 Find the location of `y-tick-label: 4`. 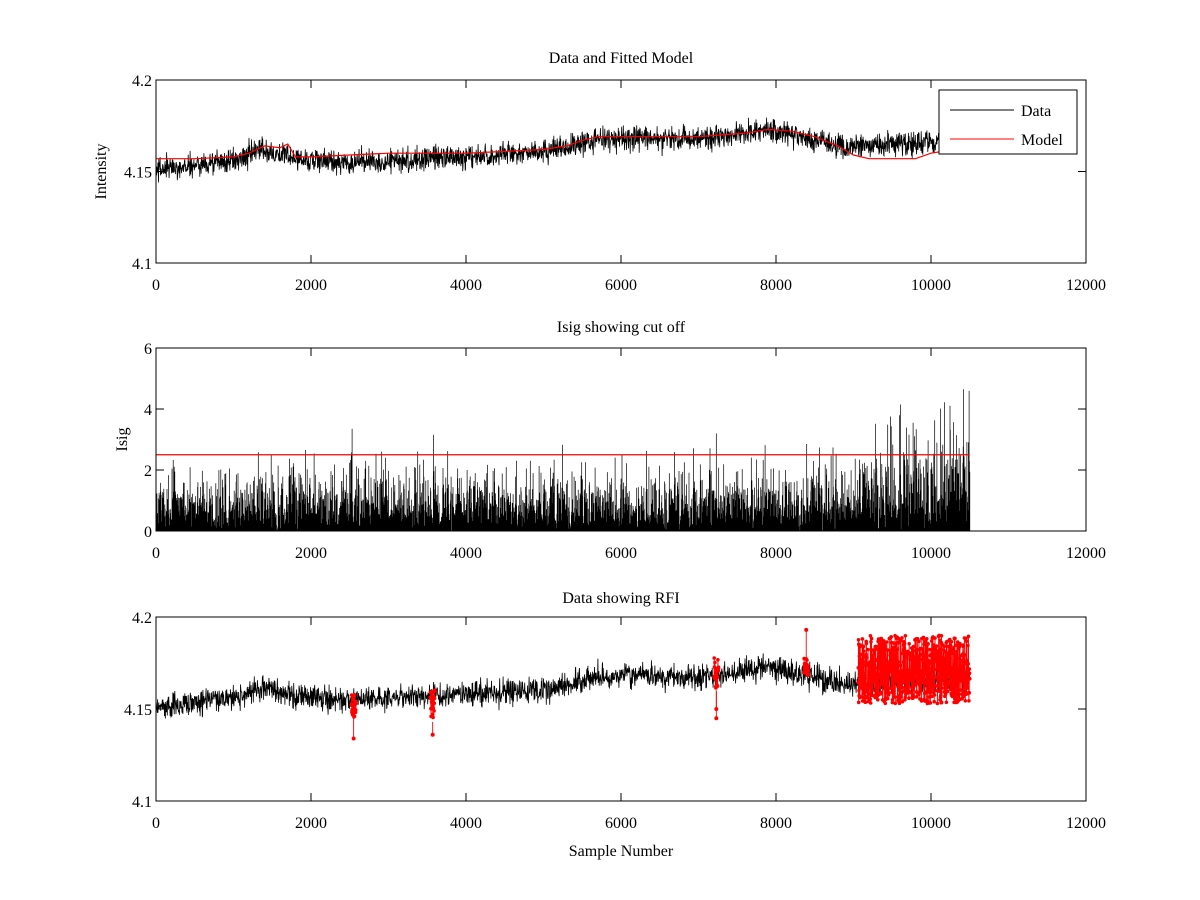

y-tick-label: 4 is located at coordinates (148, 410).